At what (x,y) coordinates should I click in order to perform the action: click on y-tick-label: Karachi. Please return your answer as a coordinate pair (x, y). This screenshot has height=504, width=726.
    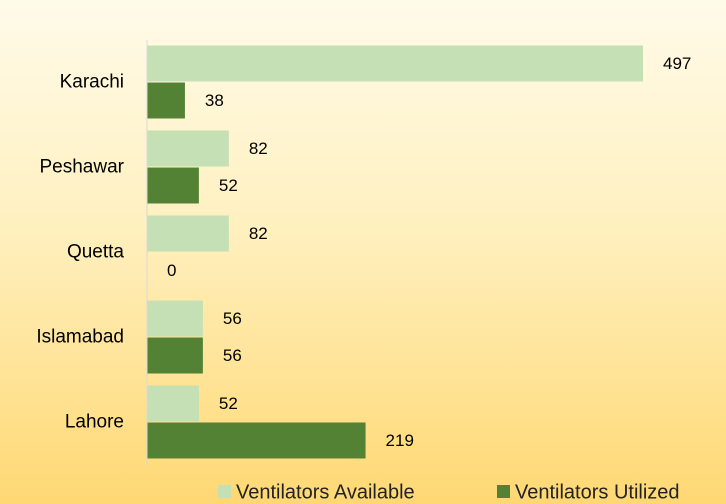
    Looking at the image, I should click on (92, 82).